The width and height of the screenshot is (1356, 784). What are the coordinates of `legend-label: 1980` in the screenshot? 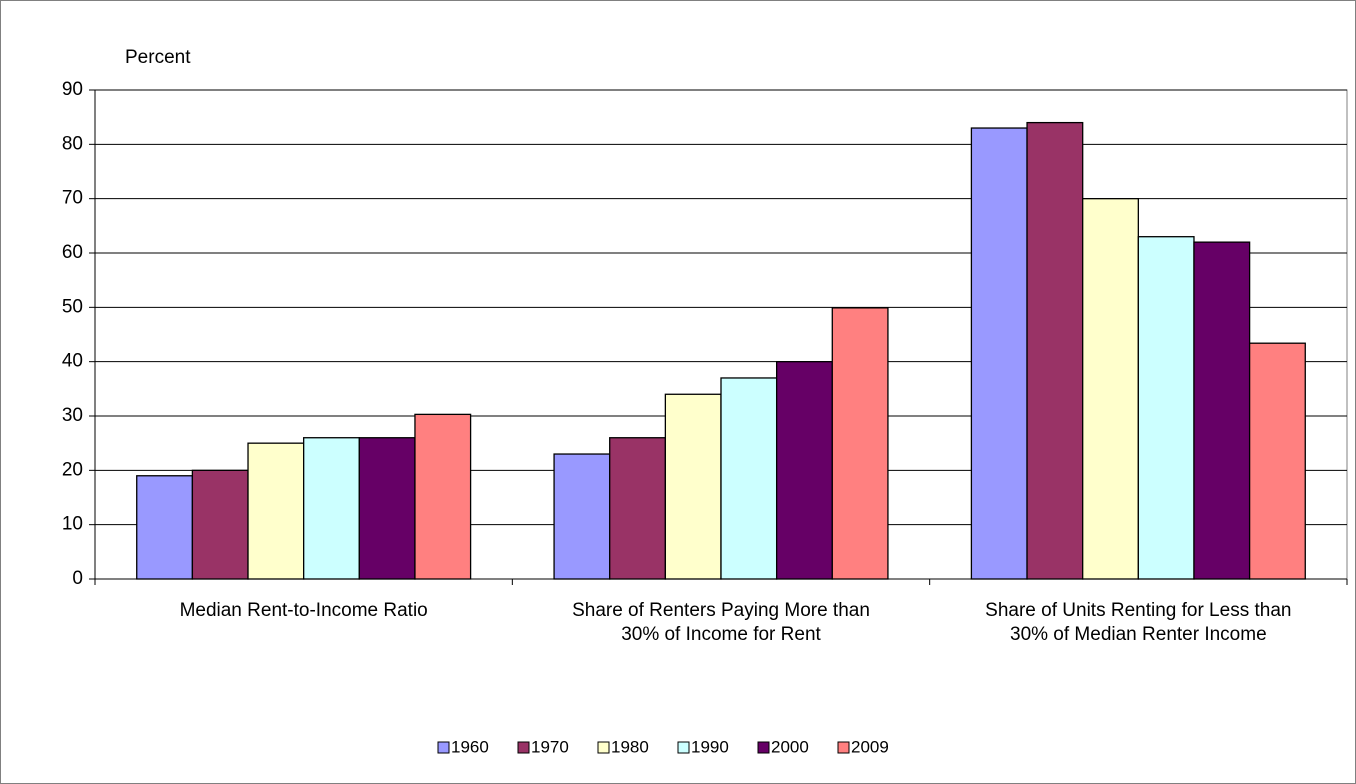 It's located at (630, 746).